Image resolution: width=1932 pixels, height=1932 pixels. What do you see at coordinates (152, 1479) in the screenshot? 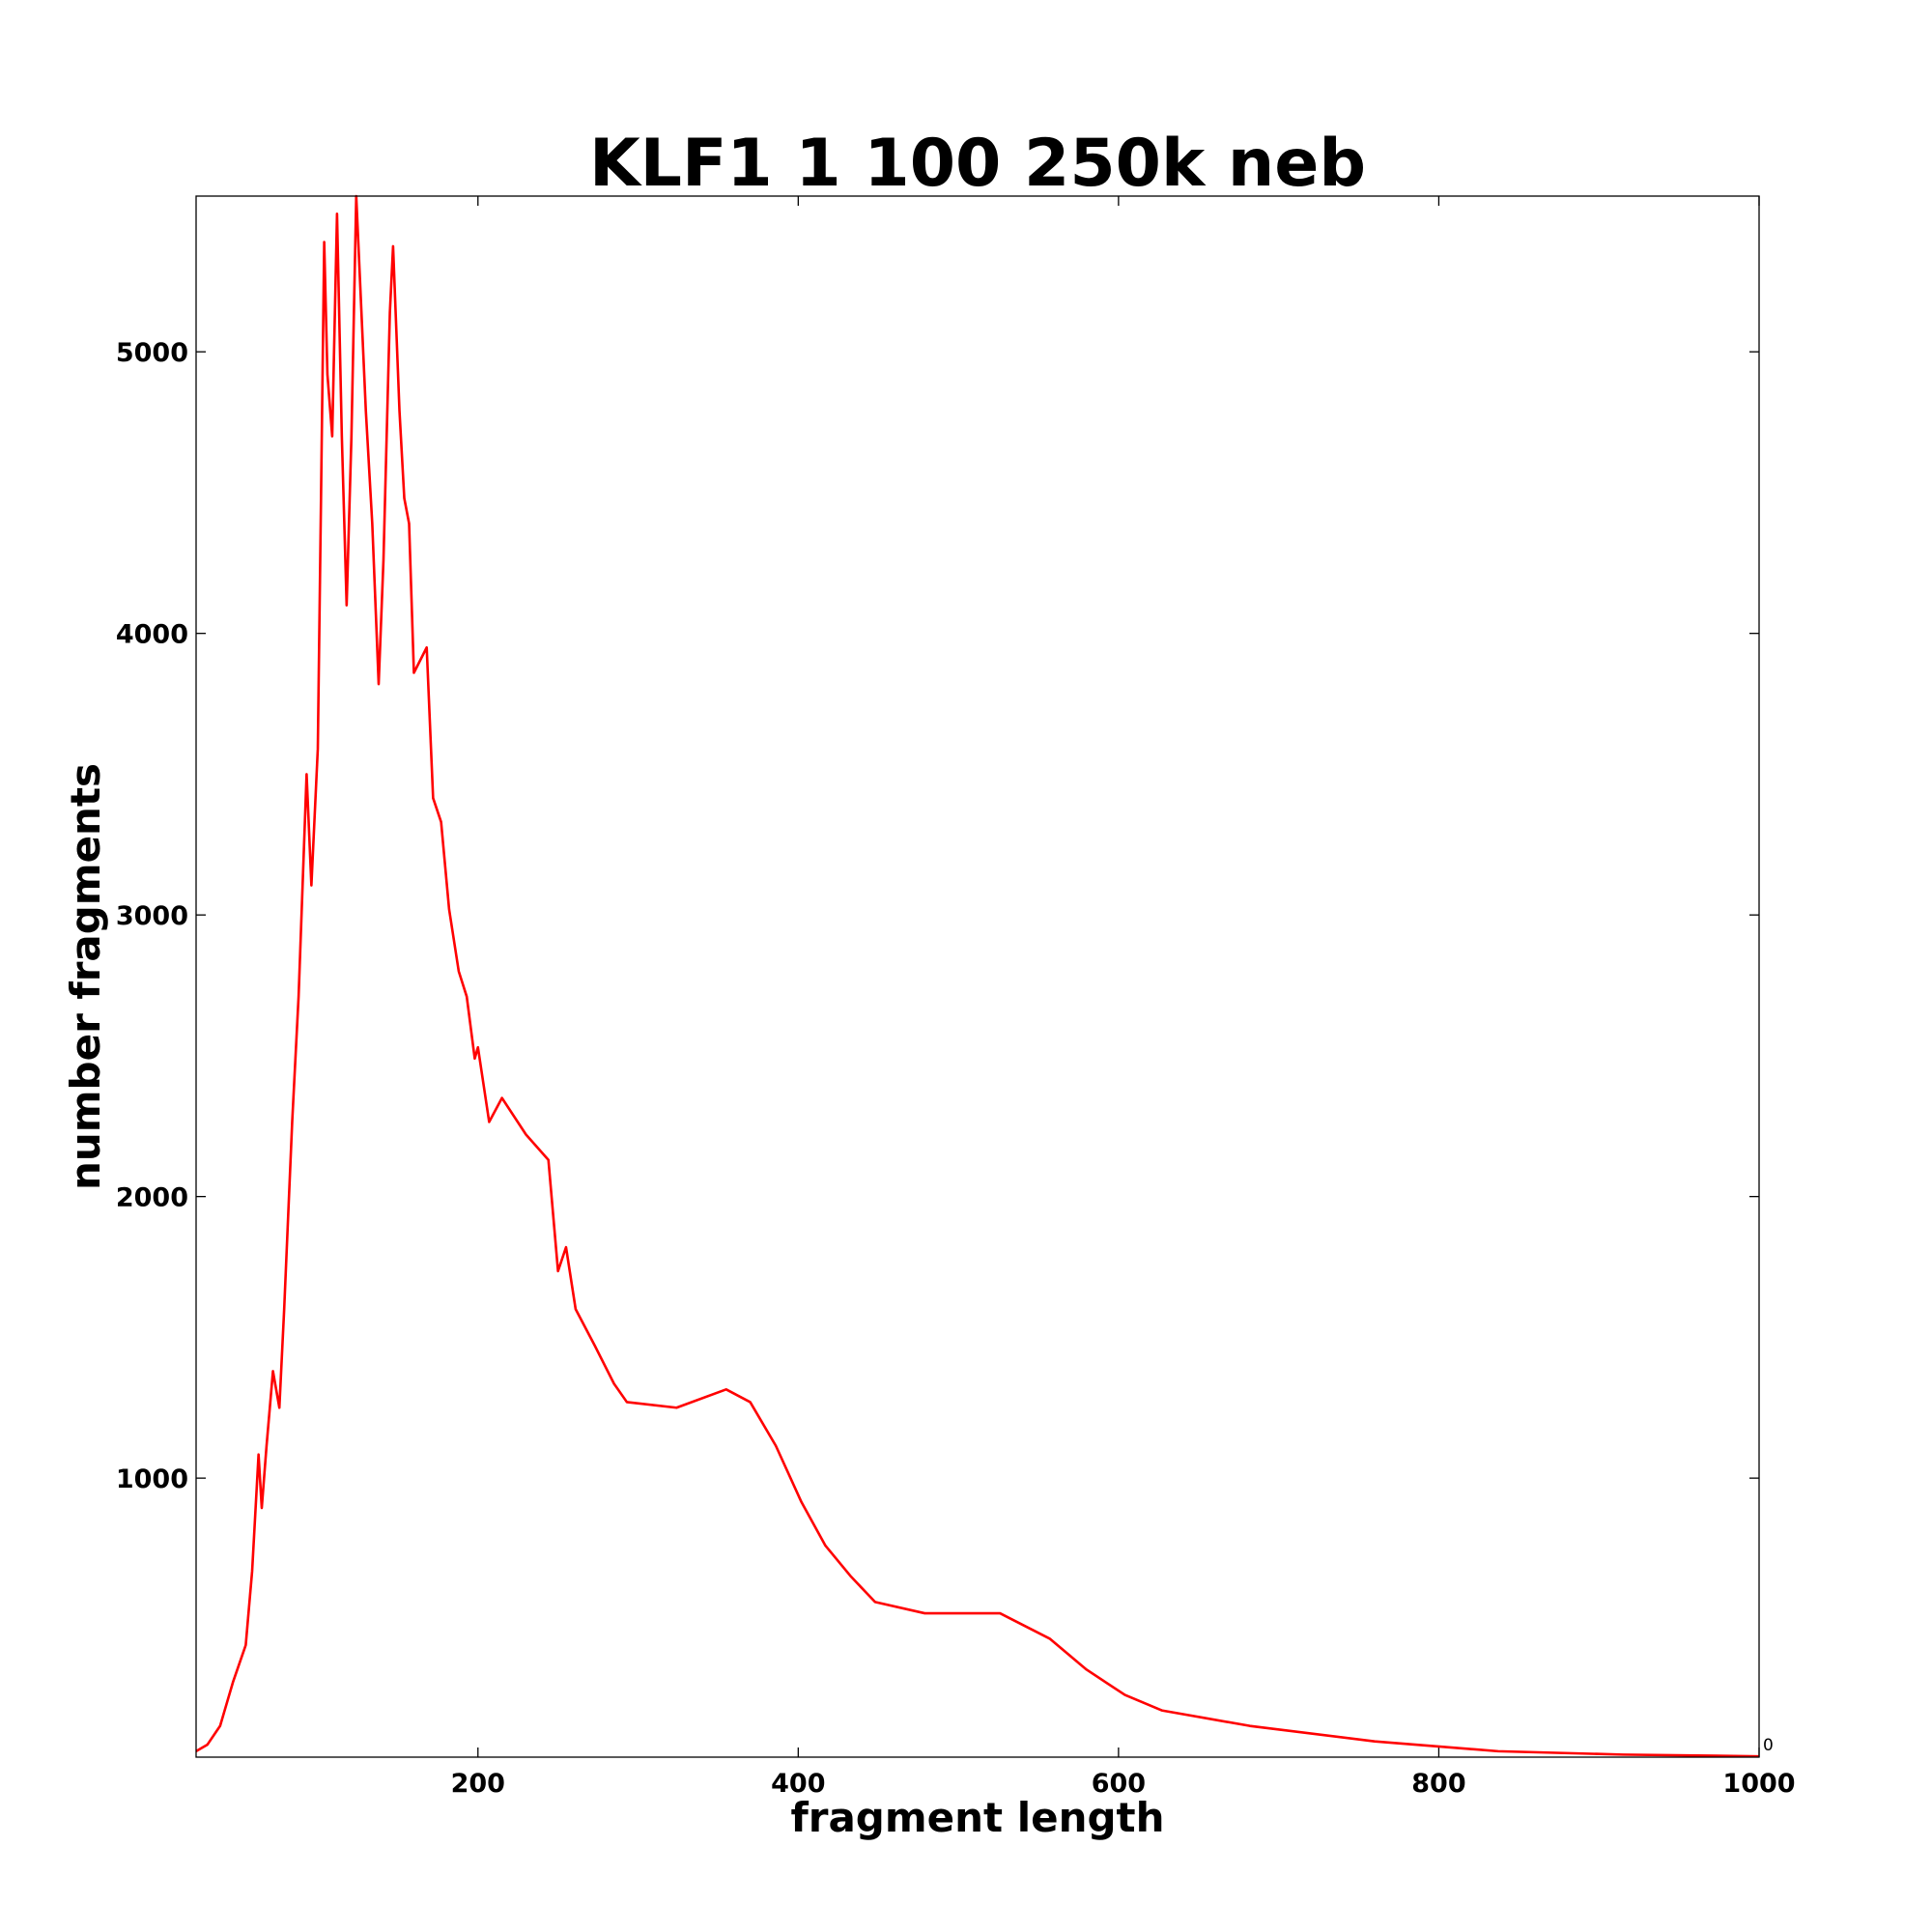
I see `y-tick-label: 1000` at bounding box center [152, 1479].